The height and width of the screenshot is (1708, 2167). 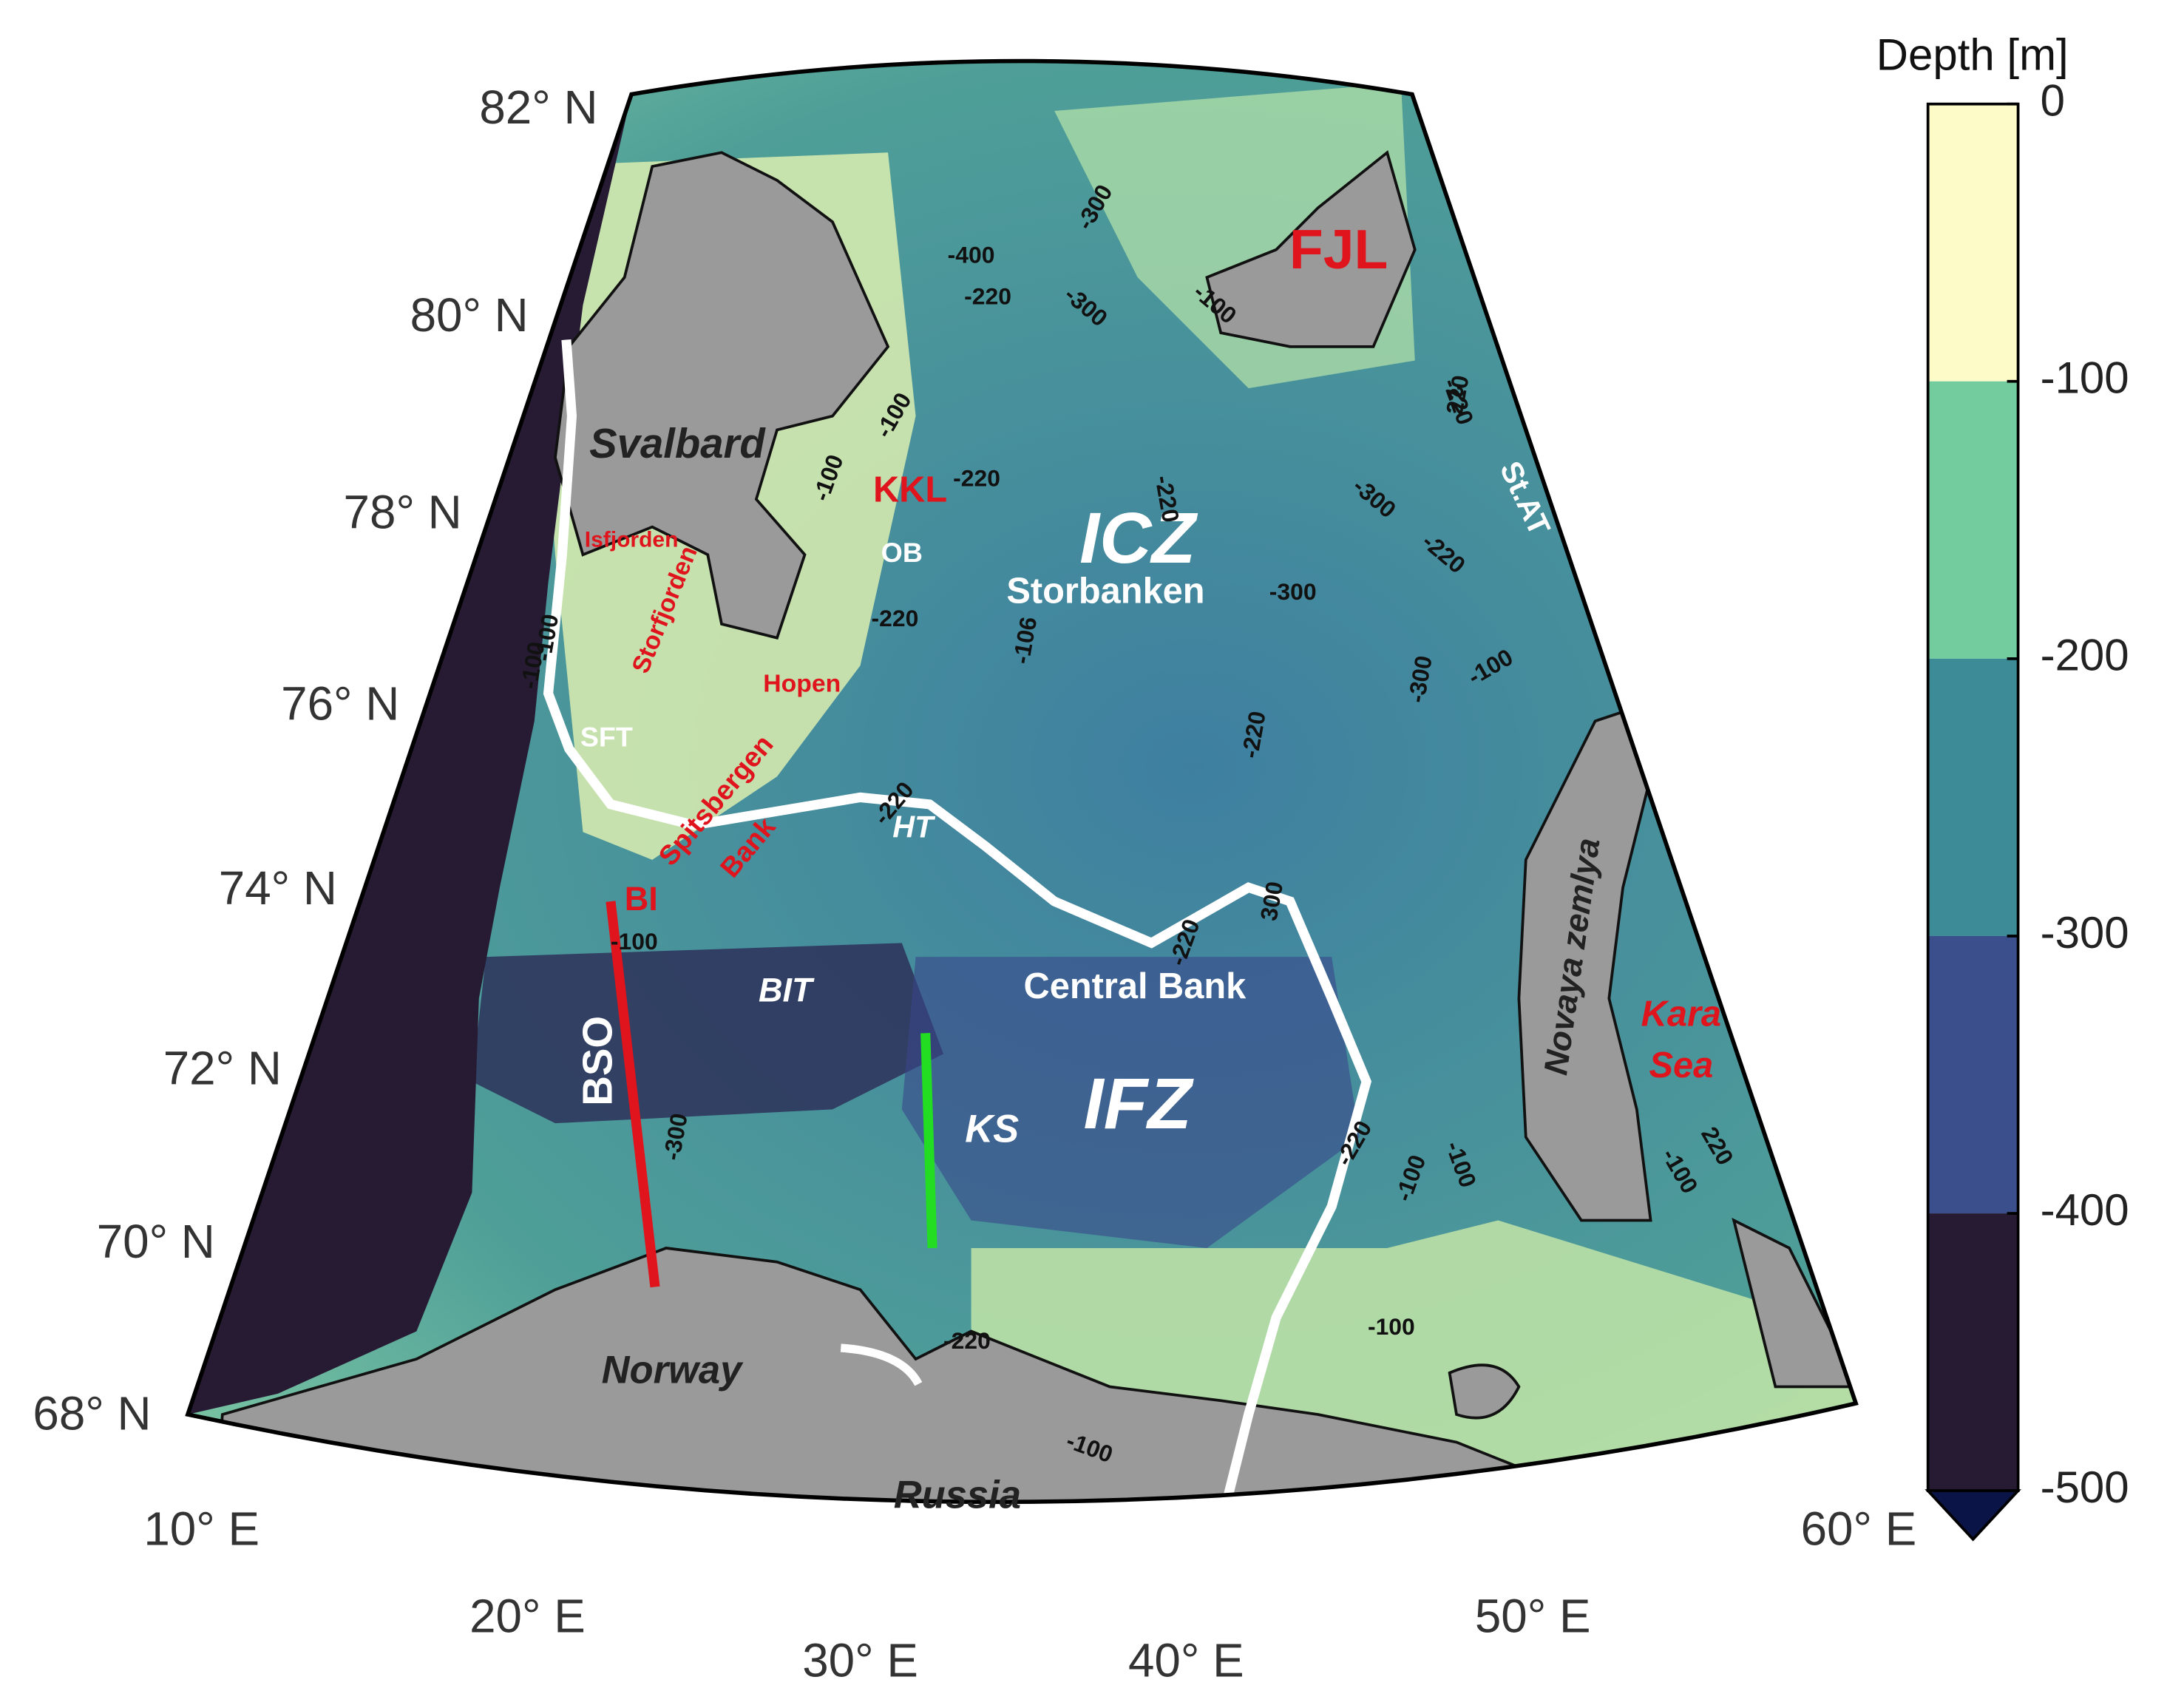 I want to click on lon-label: 40° E, so click(x=1186, y=1660).